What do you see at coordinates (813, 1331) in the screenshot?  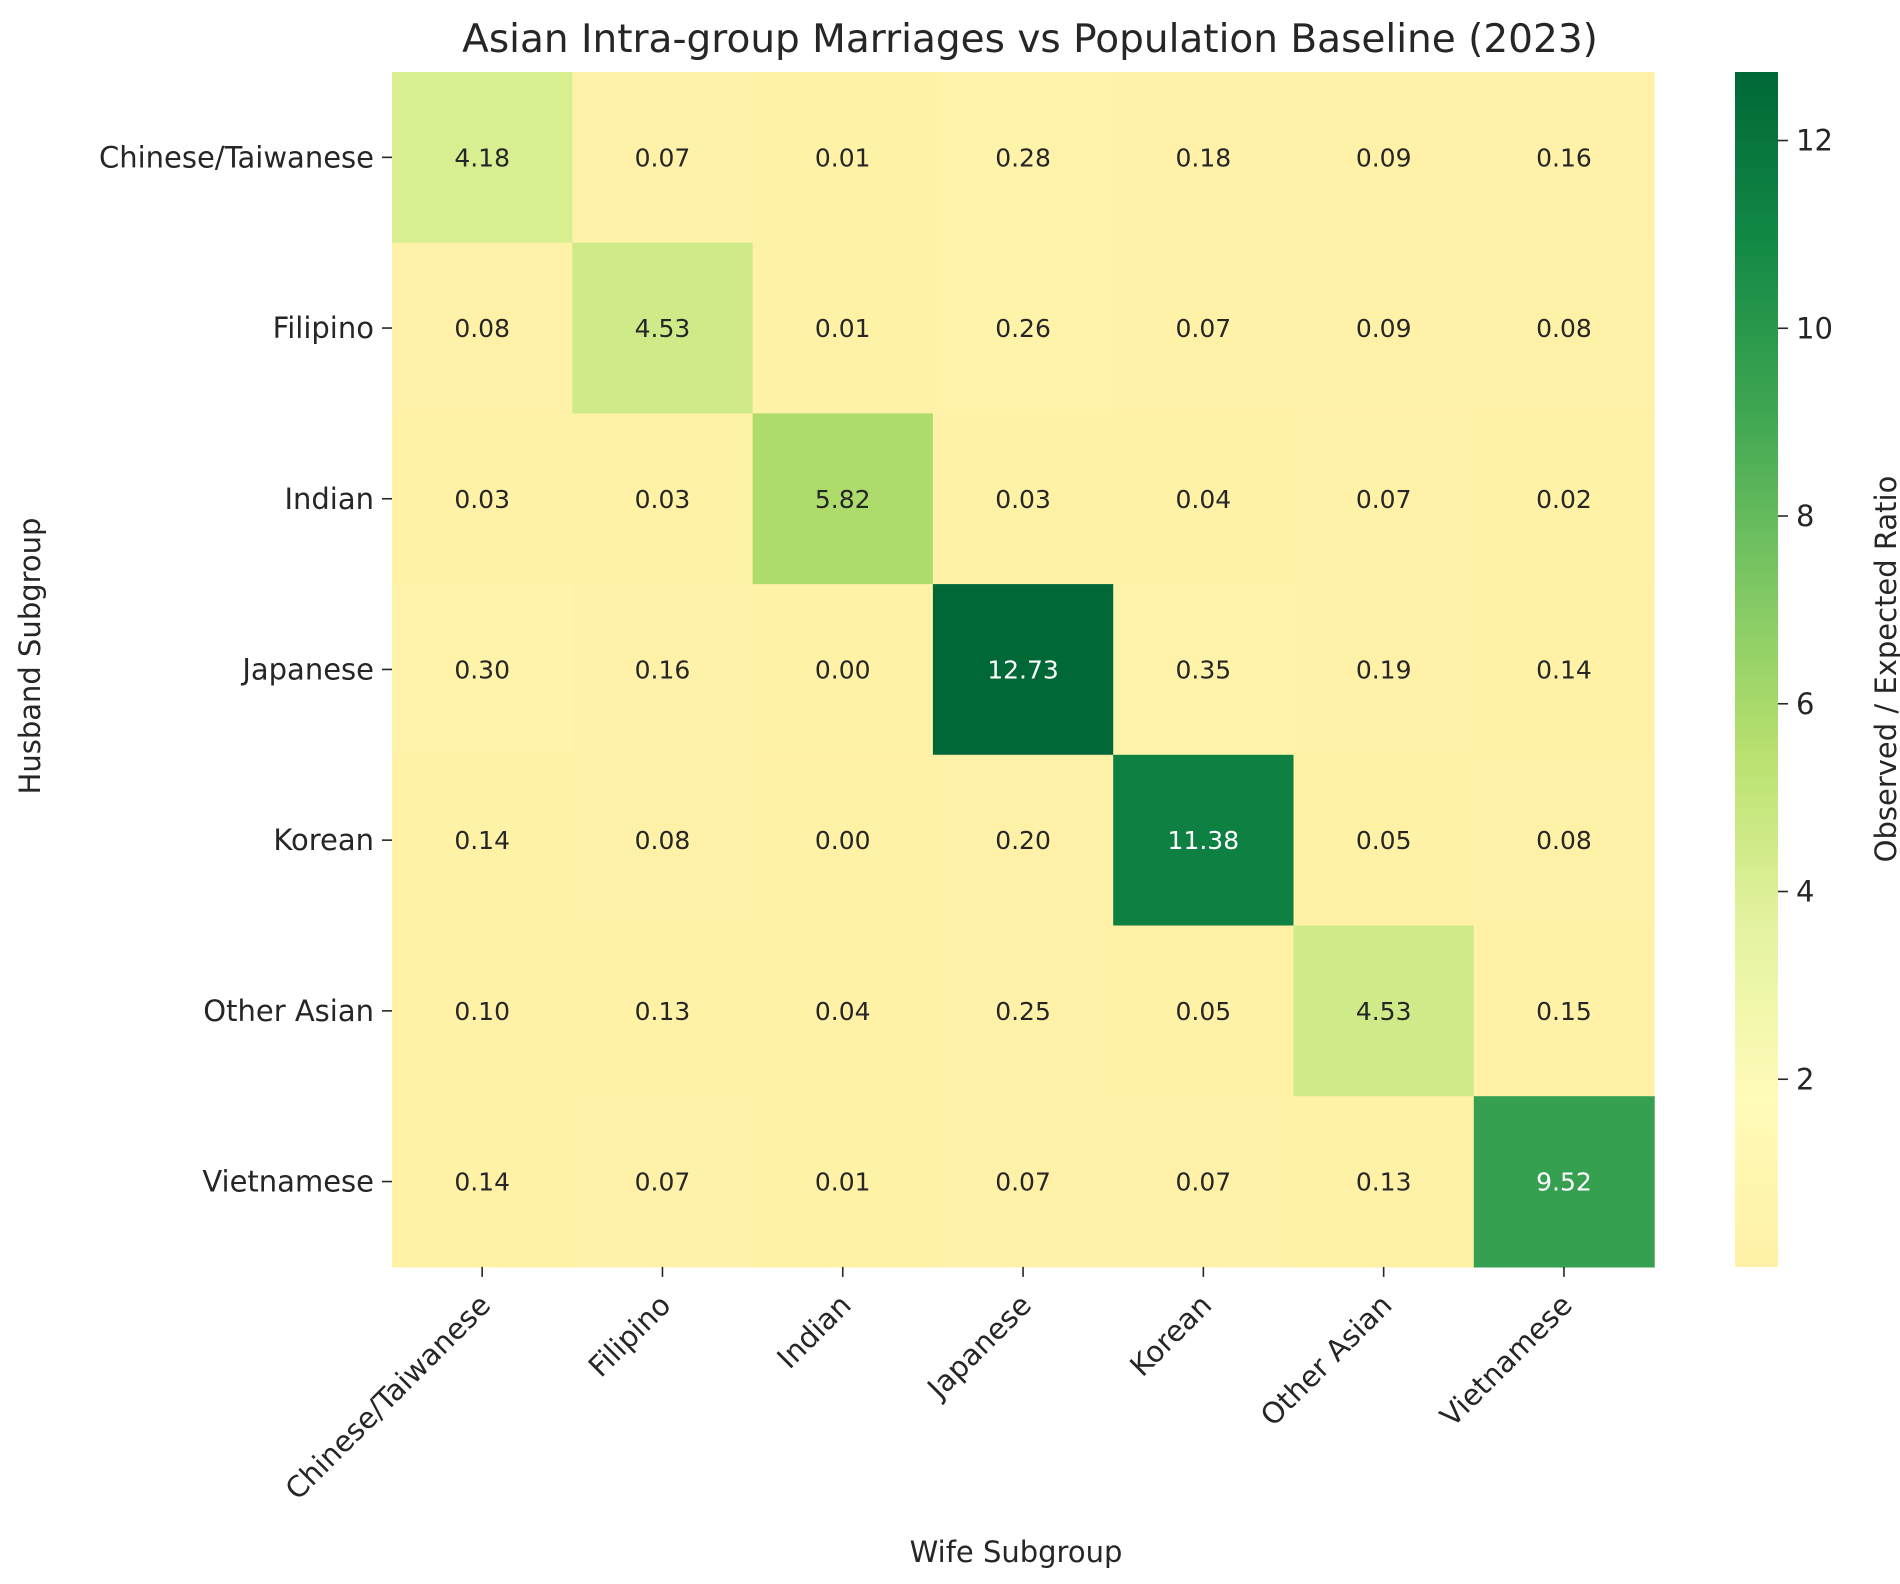 I see `x-tick-label: Indian` at bounding box center [813, 1331].